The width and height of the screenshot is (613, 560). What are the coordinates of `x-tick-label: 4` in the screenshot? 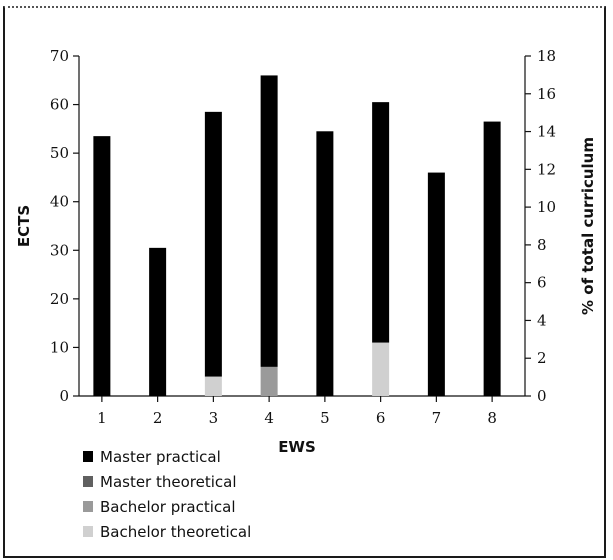 It's located at (269, 418).